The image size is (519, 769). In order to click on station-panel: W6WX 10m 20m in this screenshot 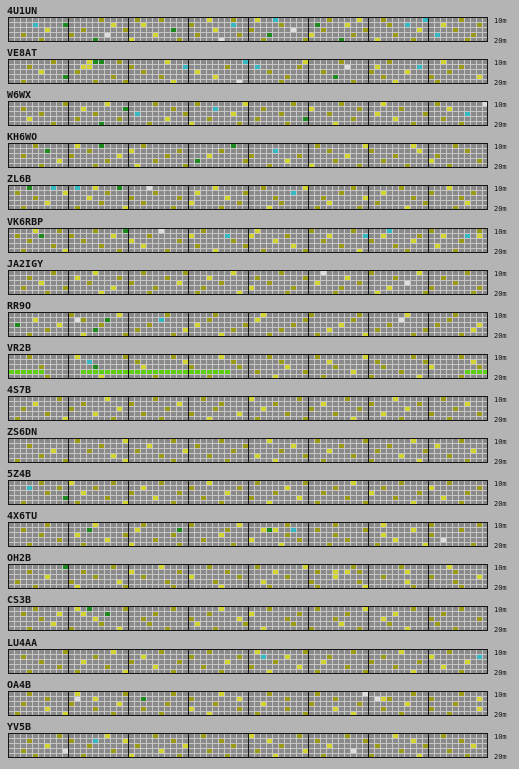, I will do `click(257, 109)`.